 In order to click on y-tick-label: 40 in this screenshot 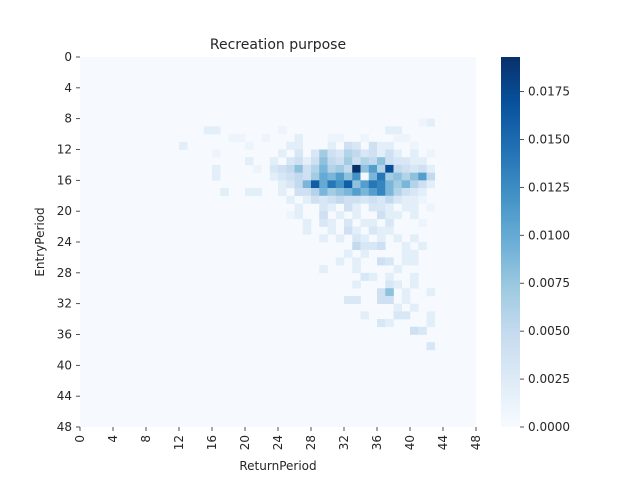, I will do `click(64, 365)`.